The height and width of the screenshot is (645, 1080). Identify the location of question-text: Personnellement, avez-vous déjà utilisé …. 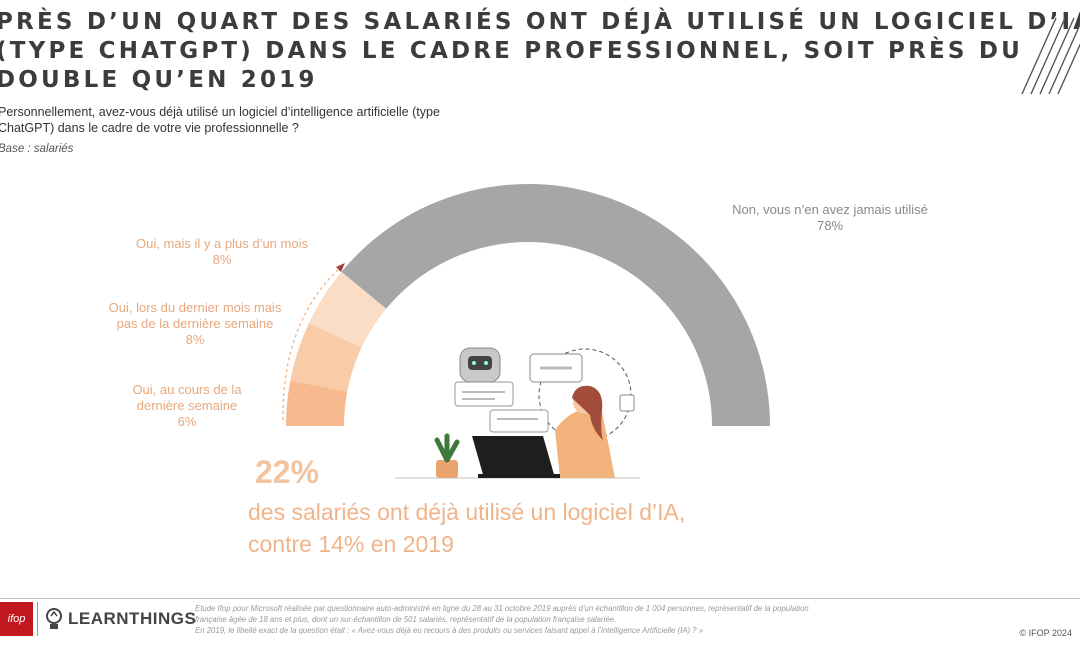
(220, 120).